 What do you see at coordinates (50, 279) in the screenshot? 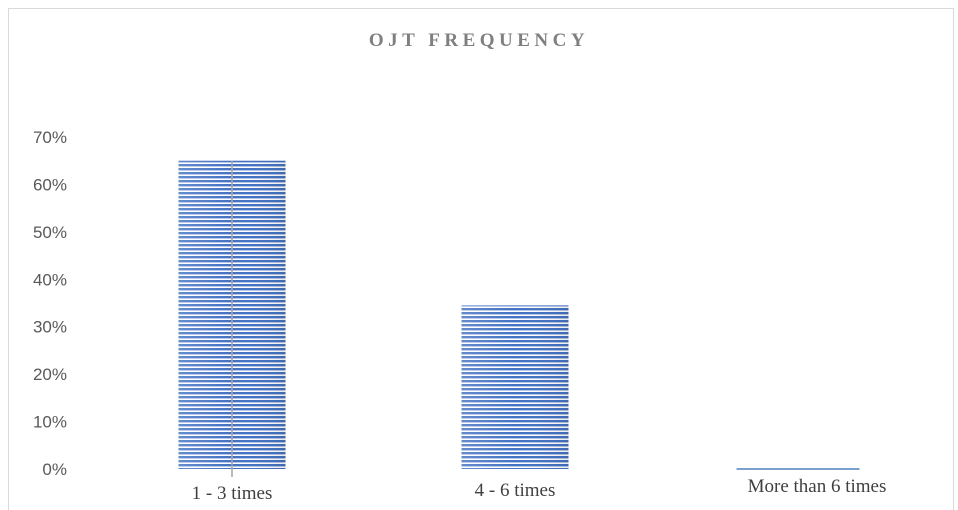
I see `y-tick-label: 40%` at bounding box center [50, 279].